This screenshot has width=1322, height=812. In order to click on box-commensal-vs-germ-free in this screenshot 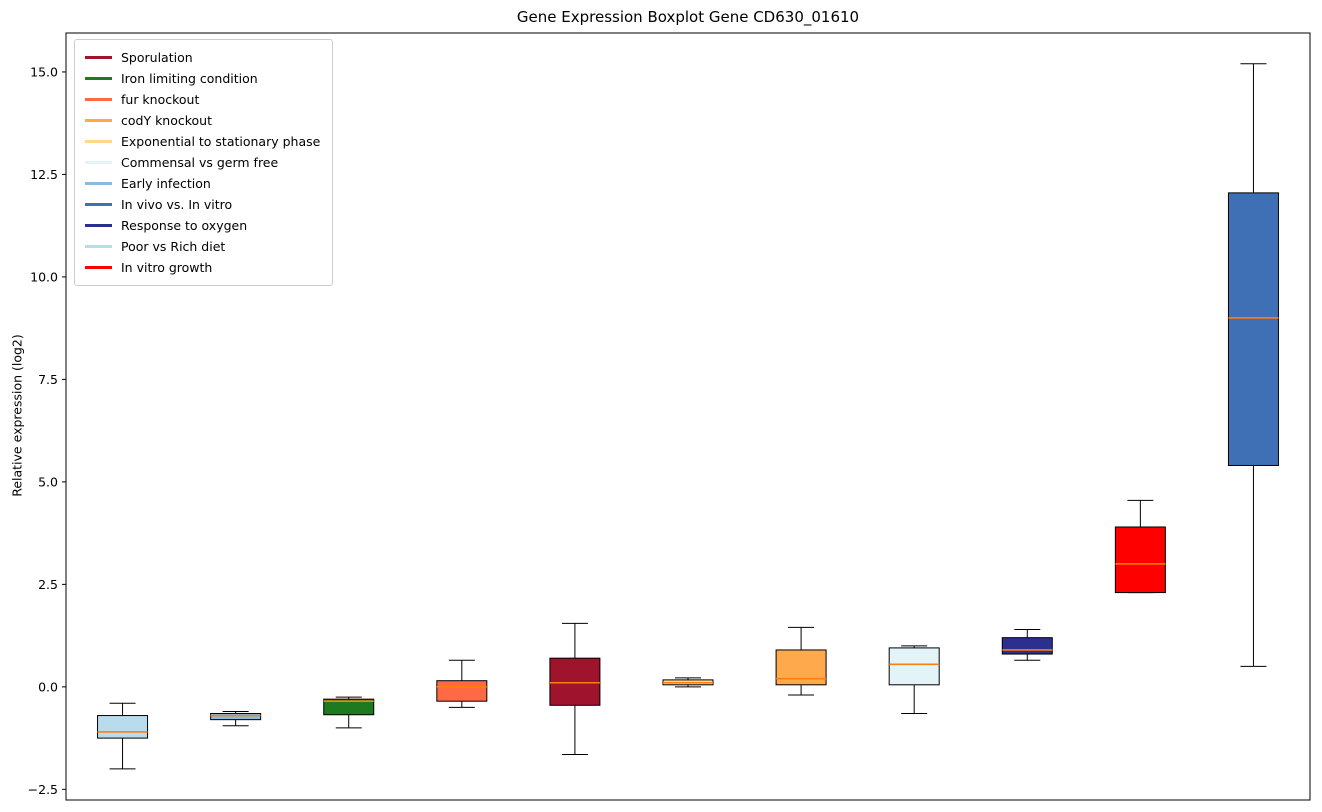, I will do `click(914, 680)`.